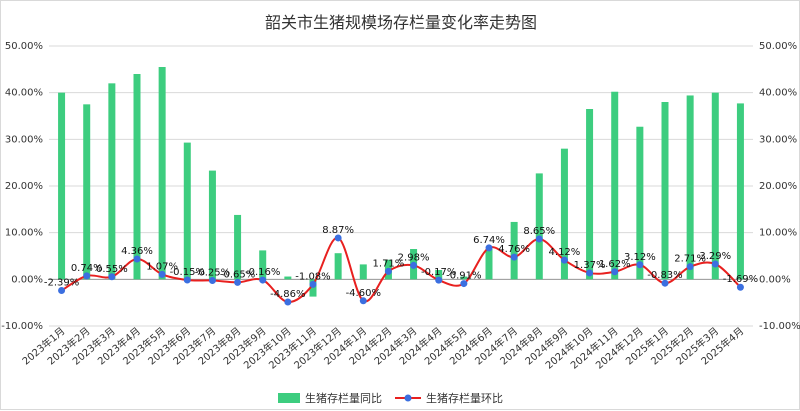  Describe the element at coordinates (187, 272) in the screenshot. I see `data-label: -0.15%` at that location.